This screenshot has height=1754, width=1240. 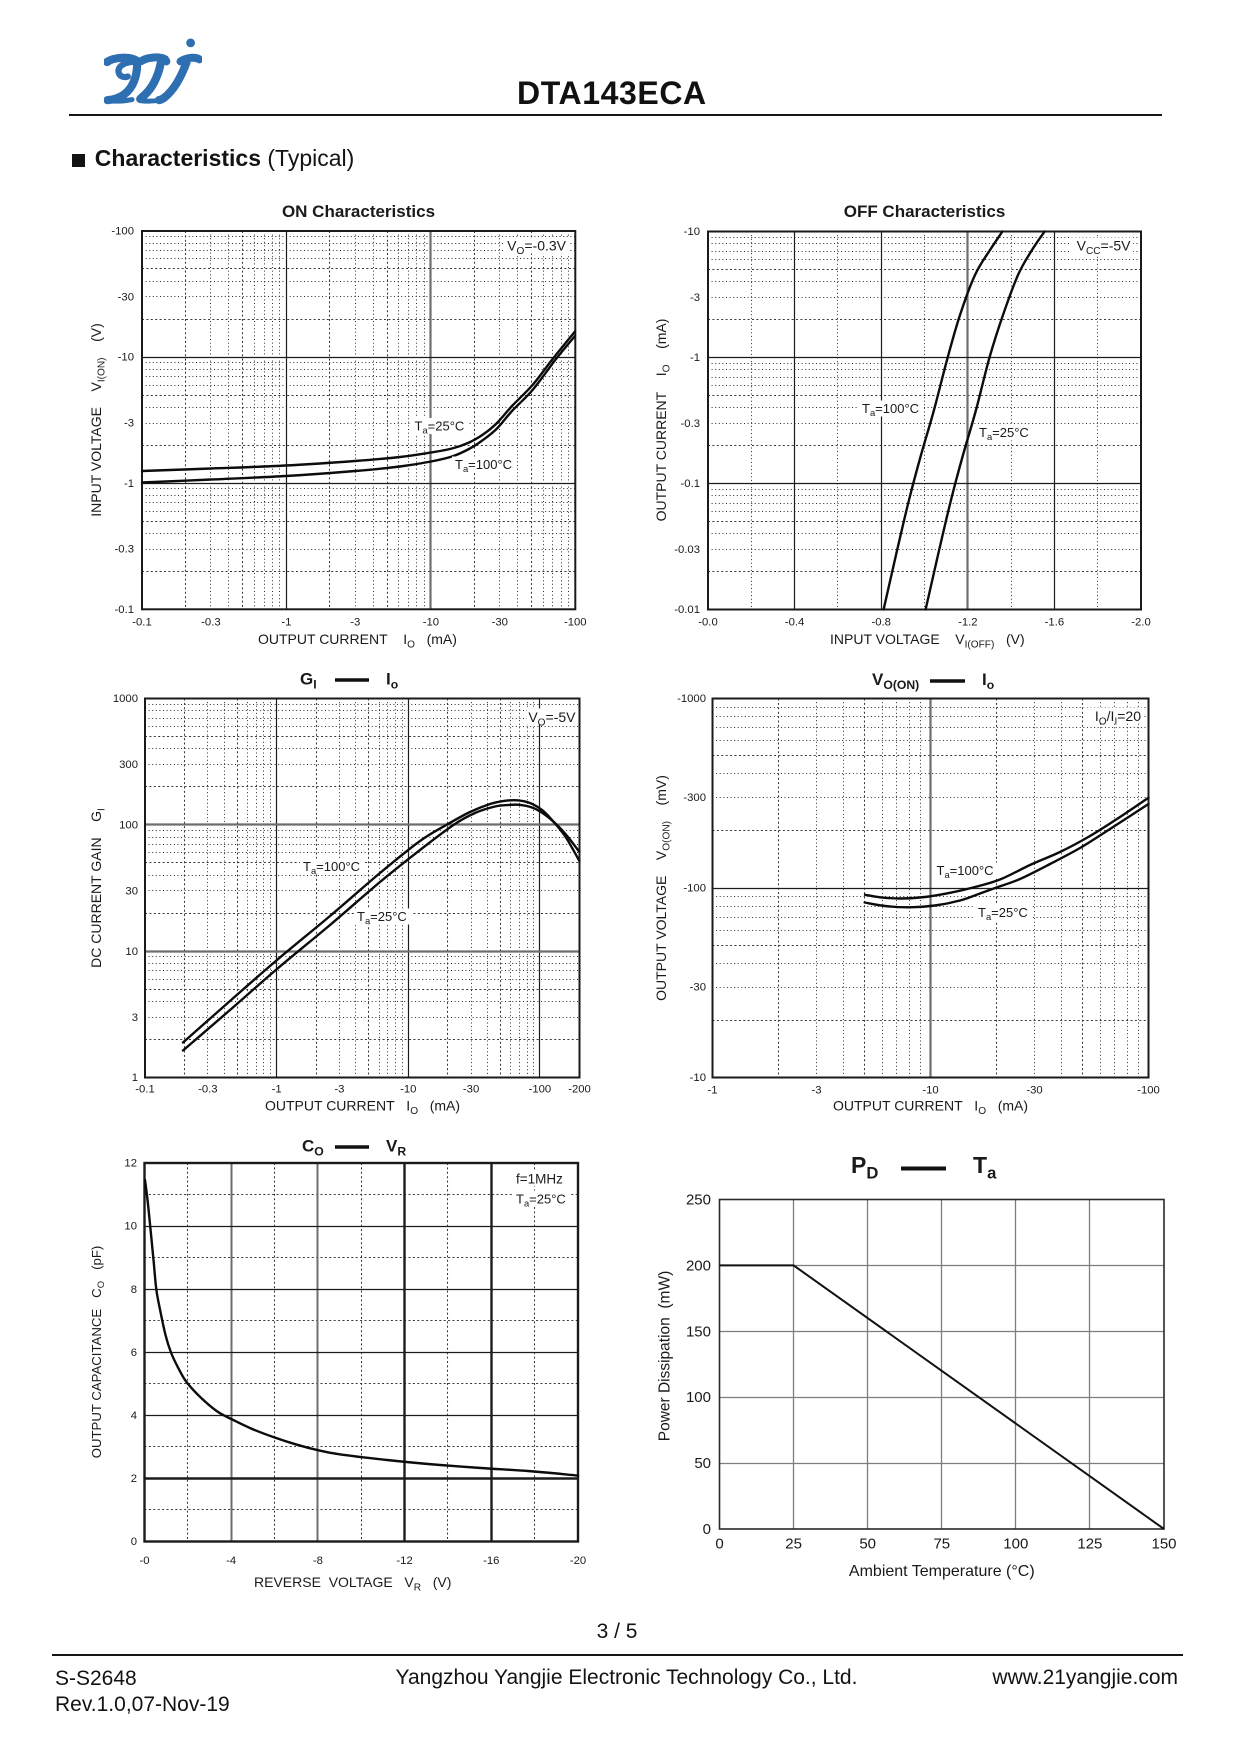 I want to click on svg-text: VO​=-0.3V, so click(x=537, y=247).